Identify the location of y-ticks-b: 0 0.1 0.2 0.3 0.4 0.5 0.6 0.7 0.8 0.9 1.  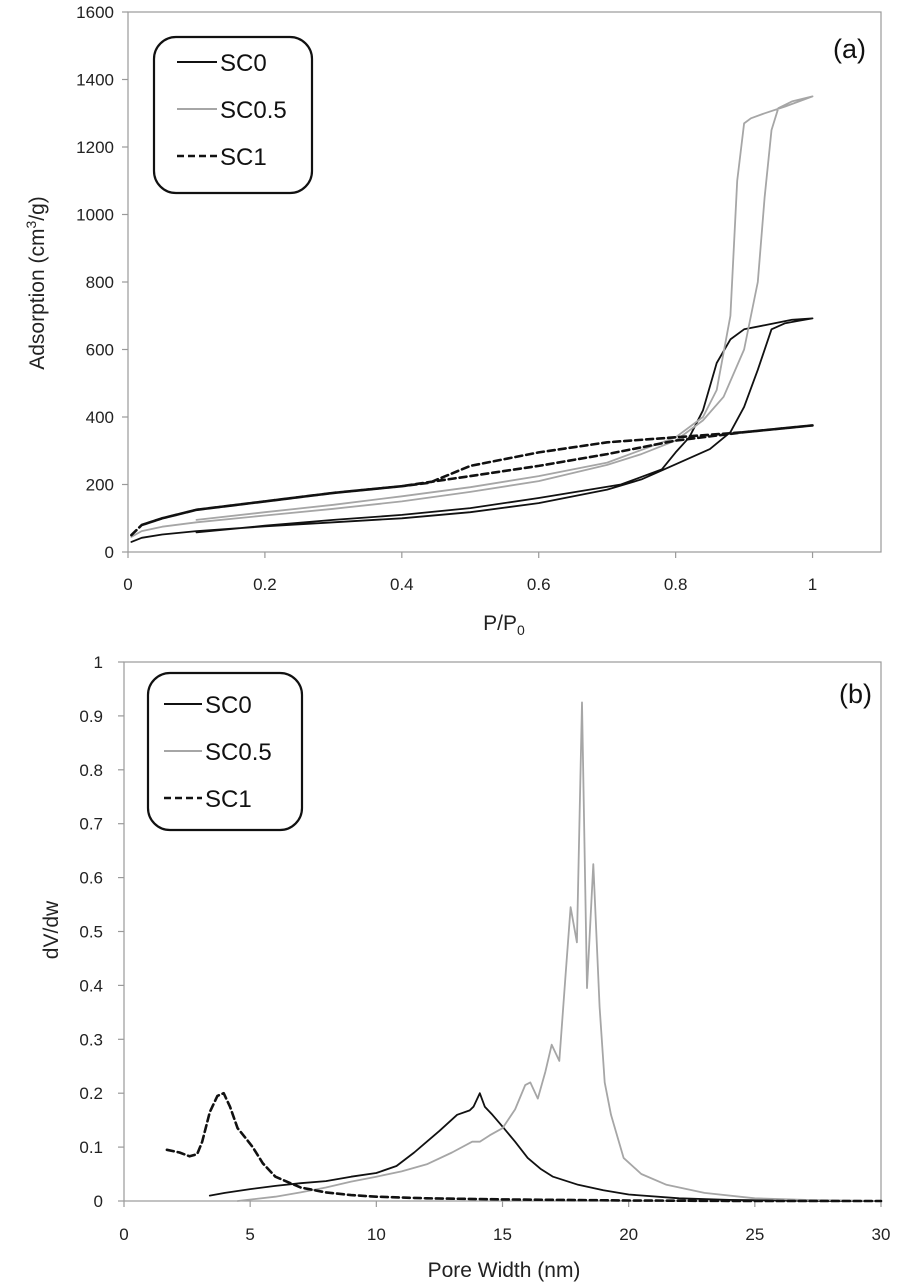
(101, 932).